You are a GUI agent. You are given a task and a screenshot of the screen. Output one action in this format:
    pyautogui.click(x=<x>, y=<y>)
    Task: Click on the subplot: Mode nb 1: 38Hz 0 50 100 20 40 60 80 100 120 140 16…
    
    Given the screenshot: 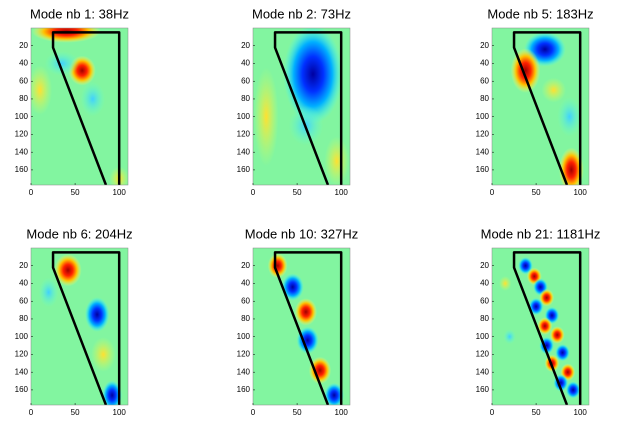 What is the action you would take?
    pyautogui.click(x=72, y=101)
    